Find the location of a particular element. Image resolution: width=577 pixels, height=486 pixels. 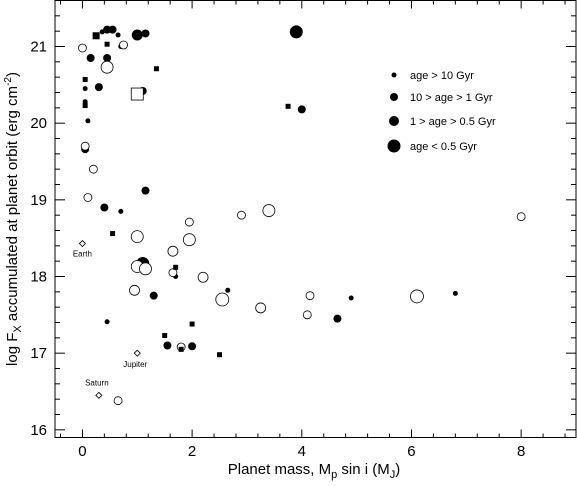

x-tick-label: 2 is located at coordinates (192, 451).